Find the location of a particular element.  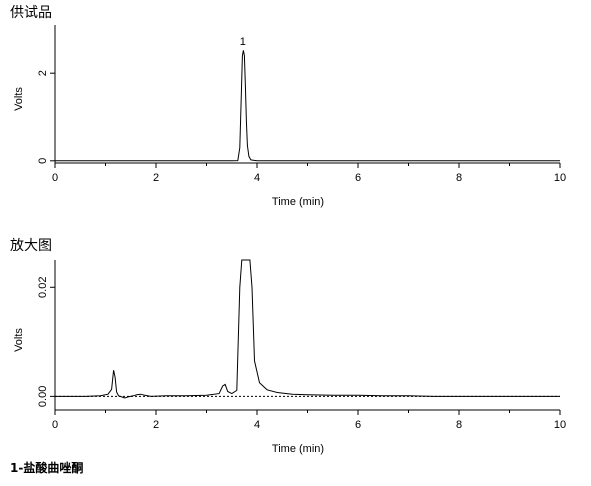

panel-title-sample: 供试品 is located at coordinates (31, 13).